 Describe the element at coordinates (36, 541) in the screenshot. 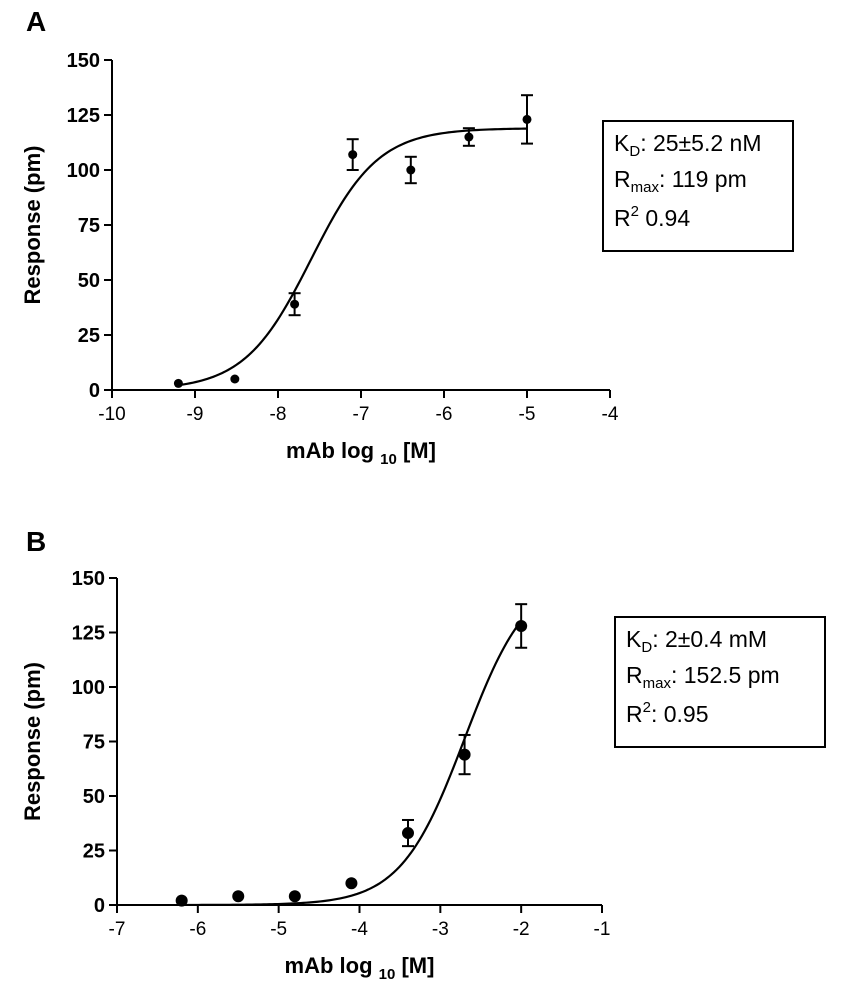

I see `panel-label: B` at that location.